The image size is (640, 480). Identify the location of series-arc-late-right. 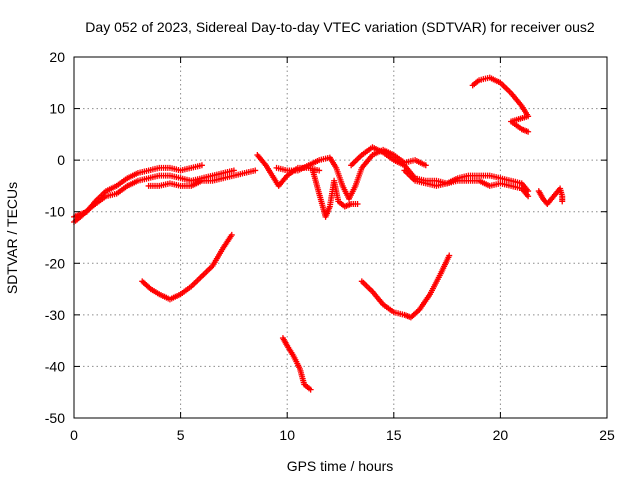
(550, 196).